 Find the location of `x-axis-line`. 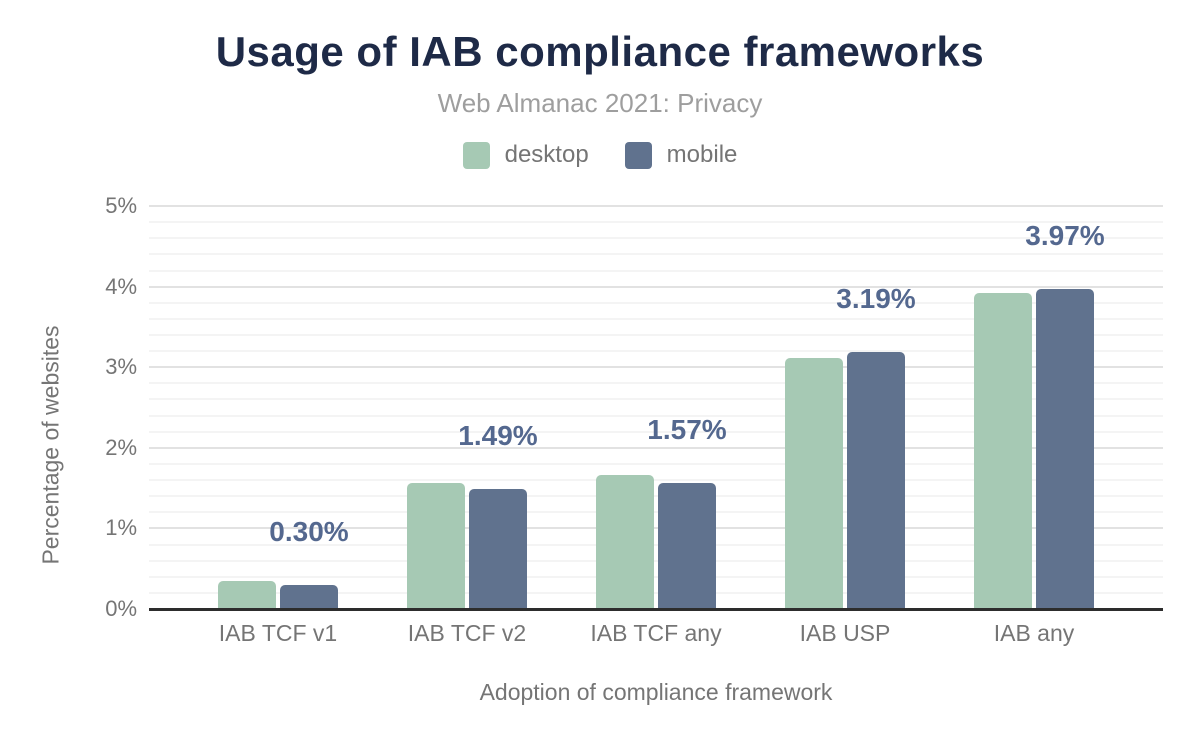

x-axis-line is located at coordinates (656, 609).